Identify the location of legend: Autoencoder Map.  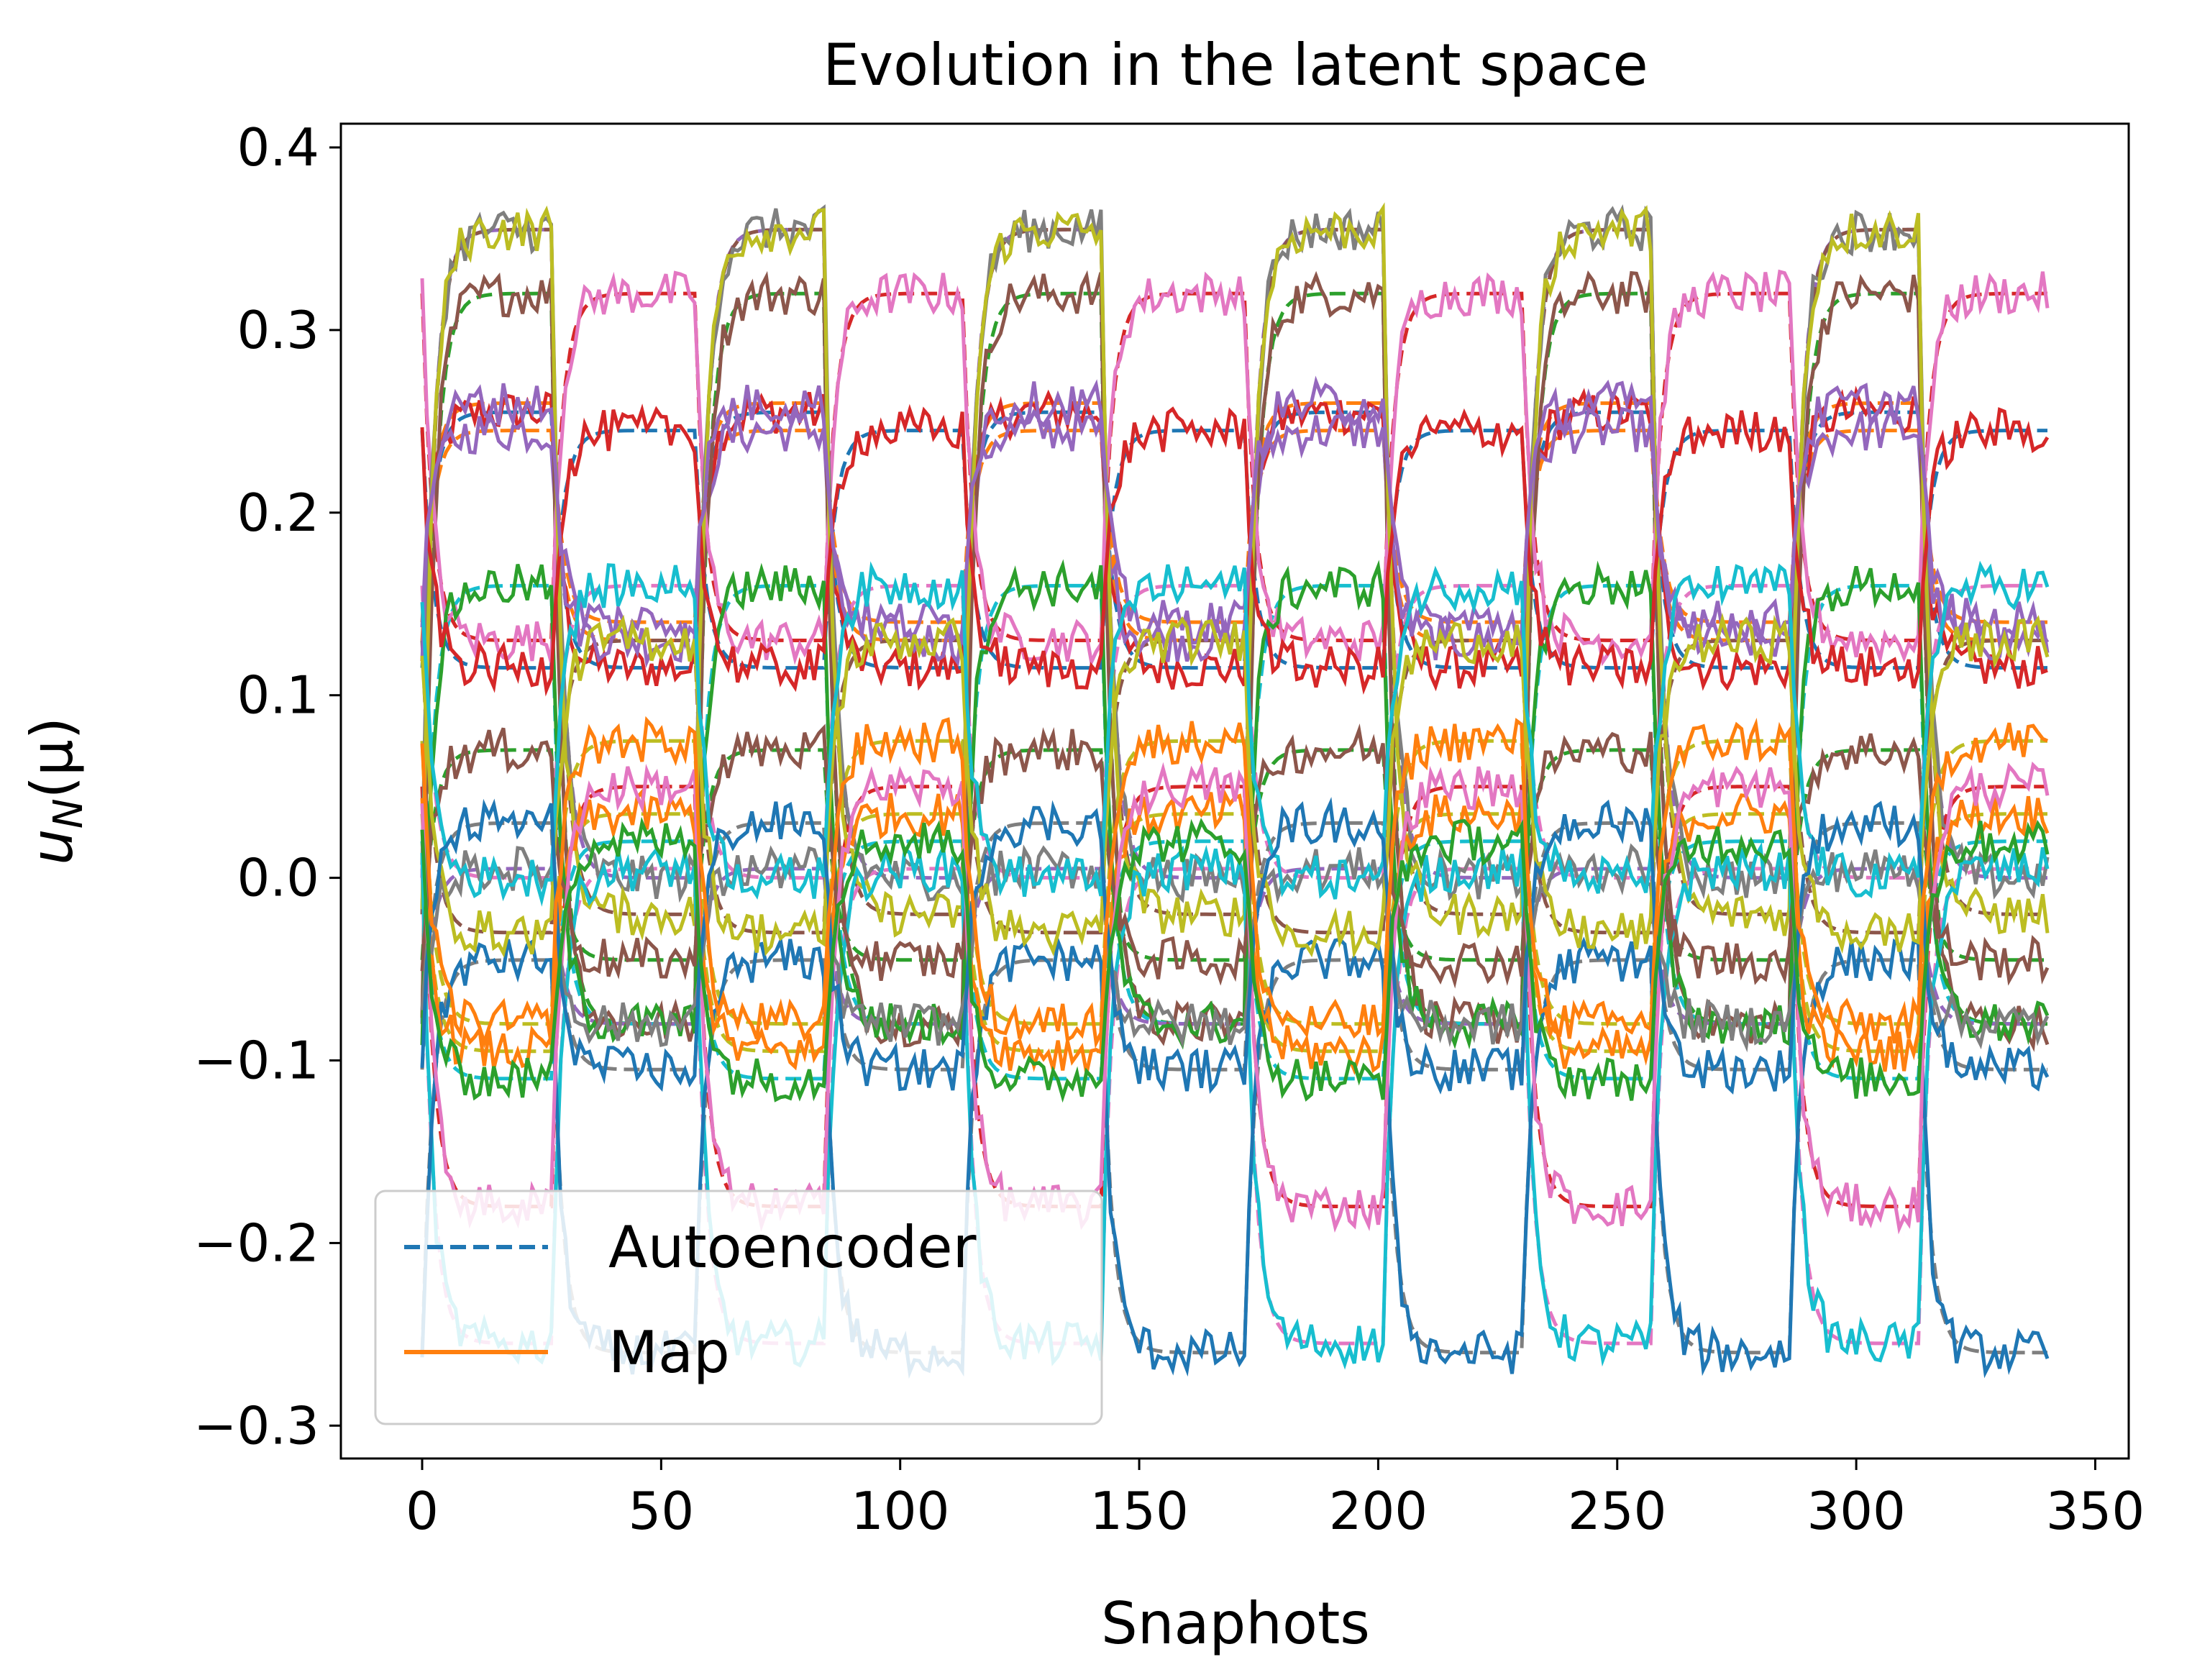
(739, 1307).